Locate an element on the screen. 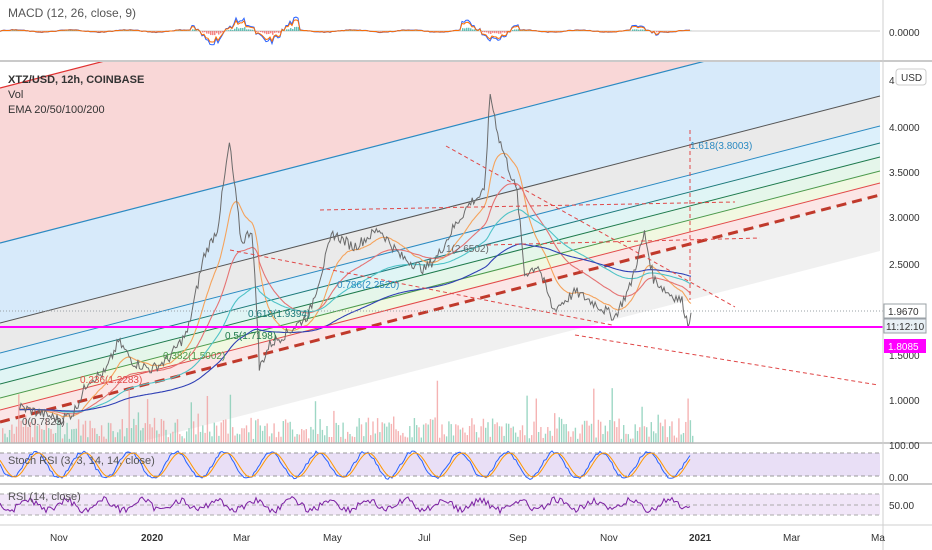  rsi-panel: RSI (14, close) 50.00 is located at coordinates (457, 503).